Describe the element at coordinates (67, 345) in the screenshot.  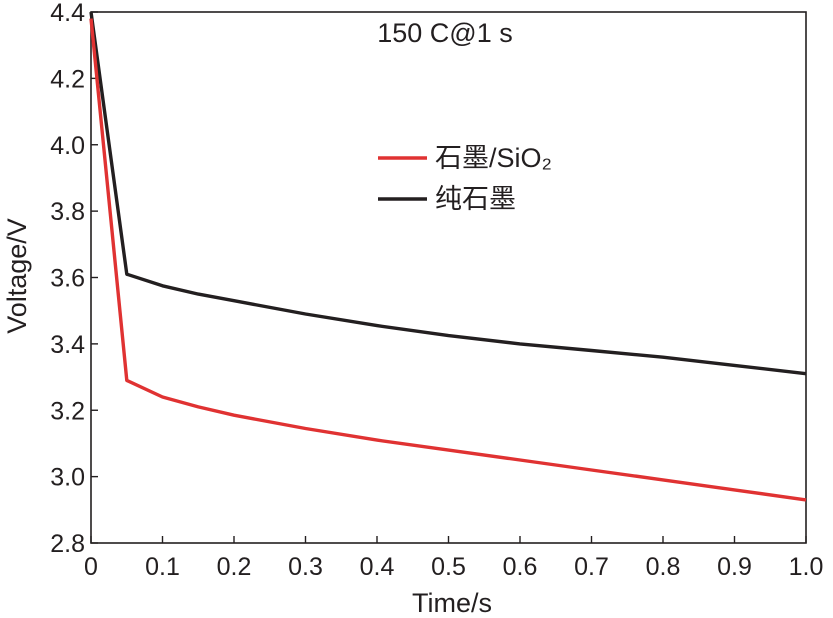
I see `y-tick-label: 3.4` at that location.